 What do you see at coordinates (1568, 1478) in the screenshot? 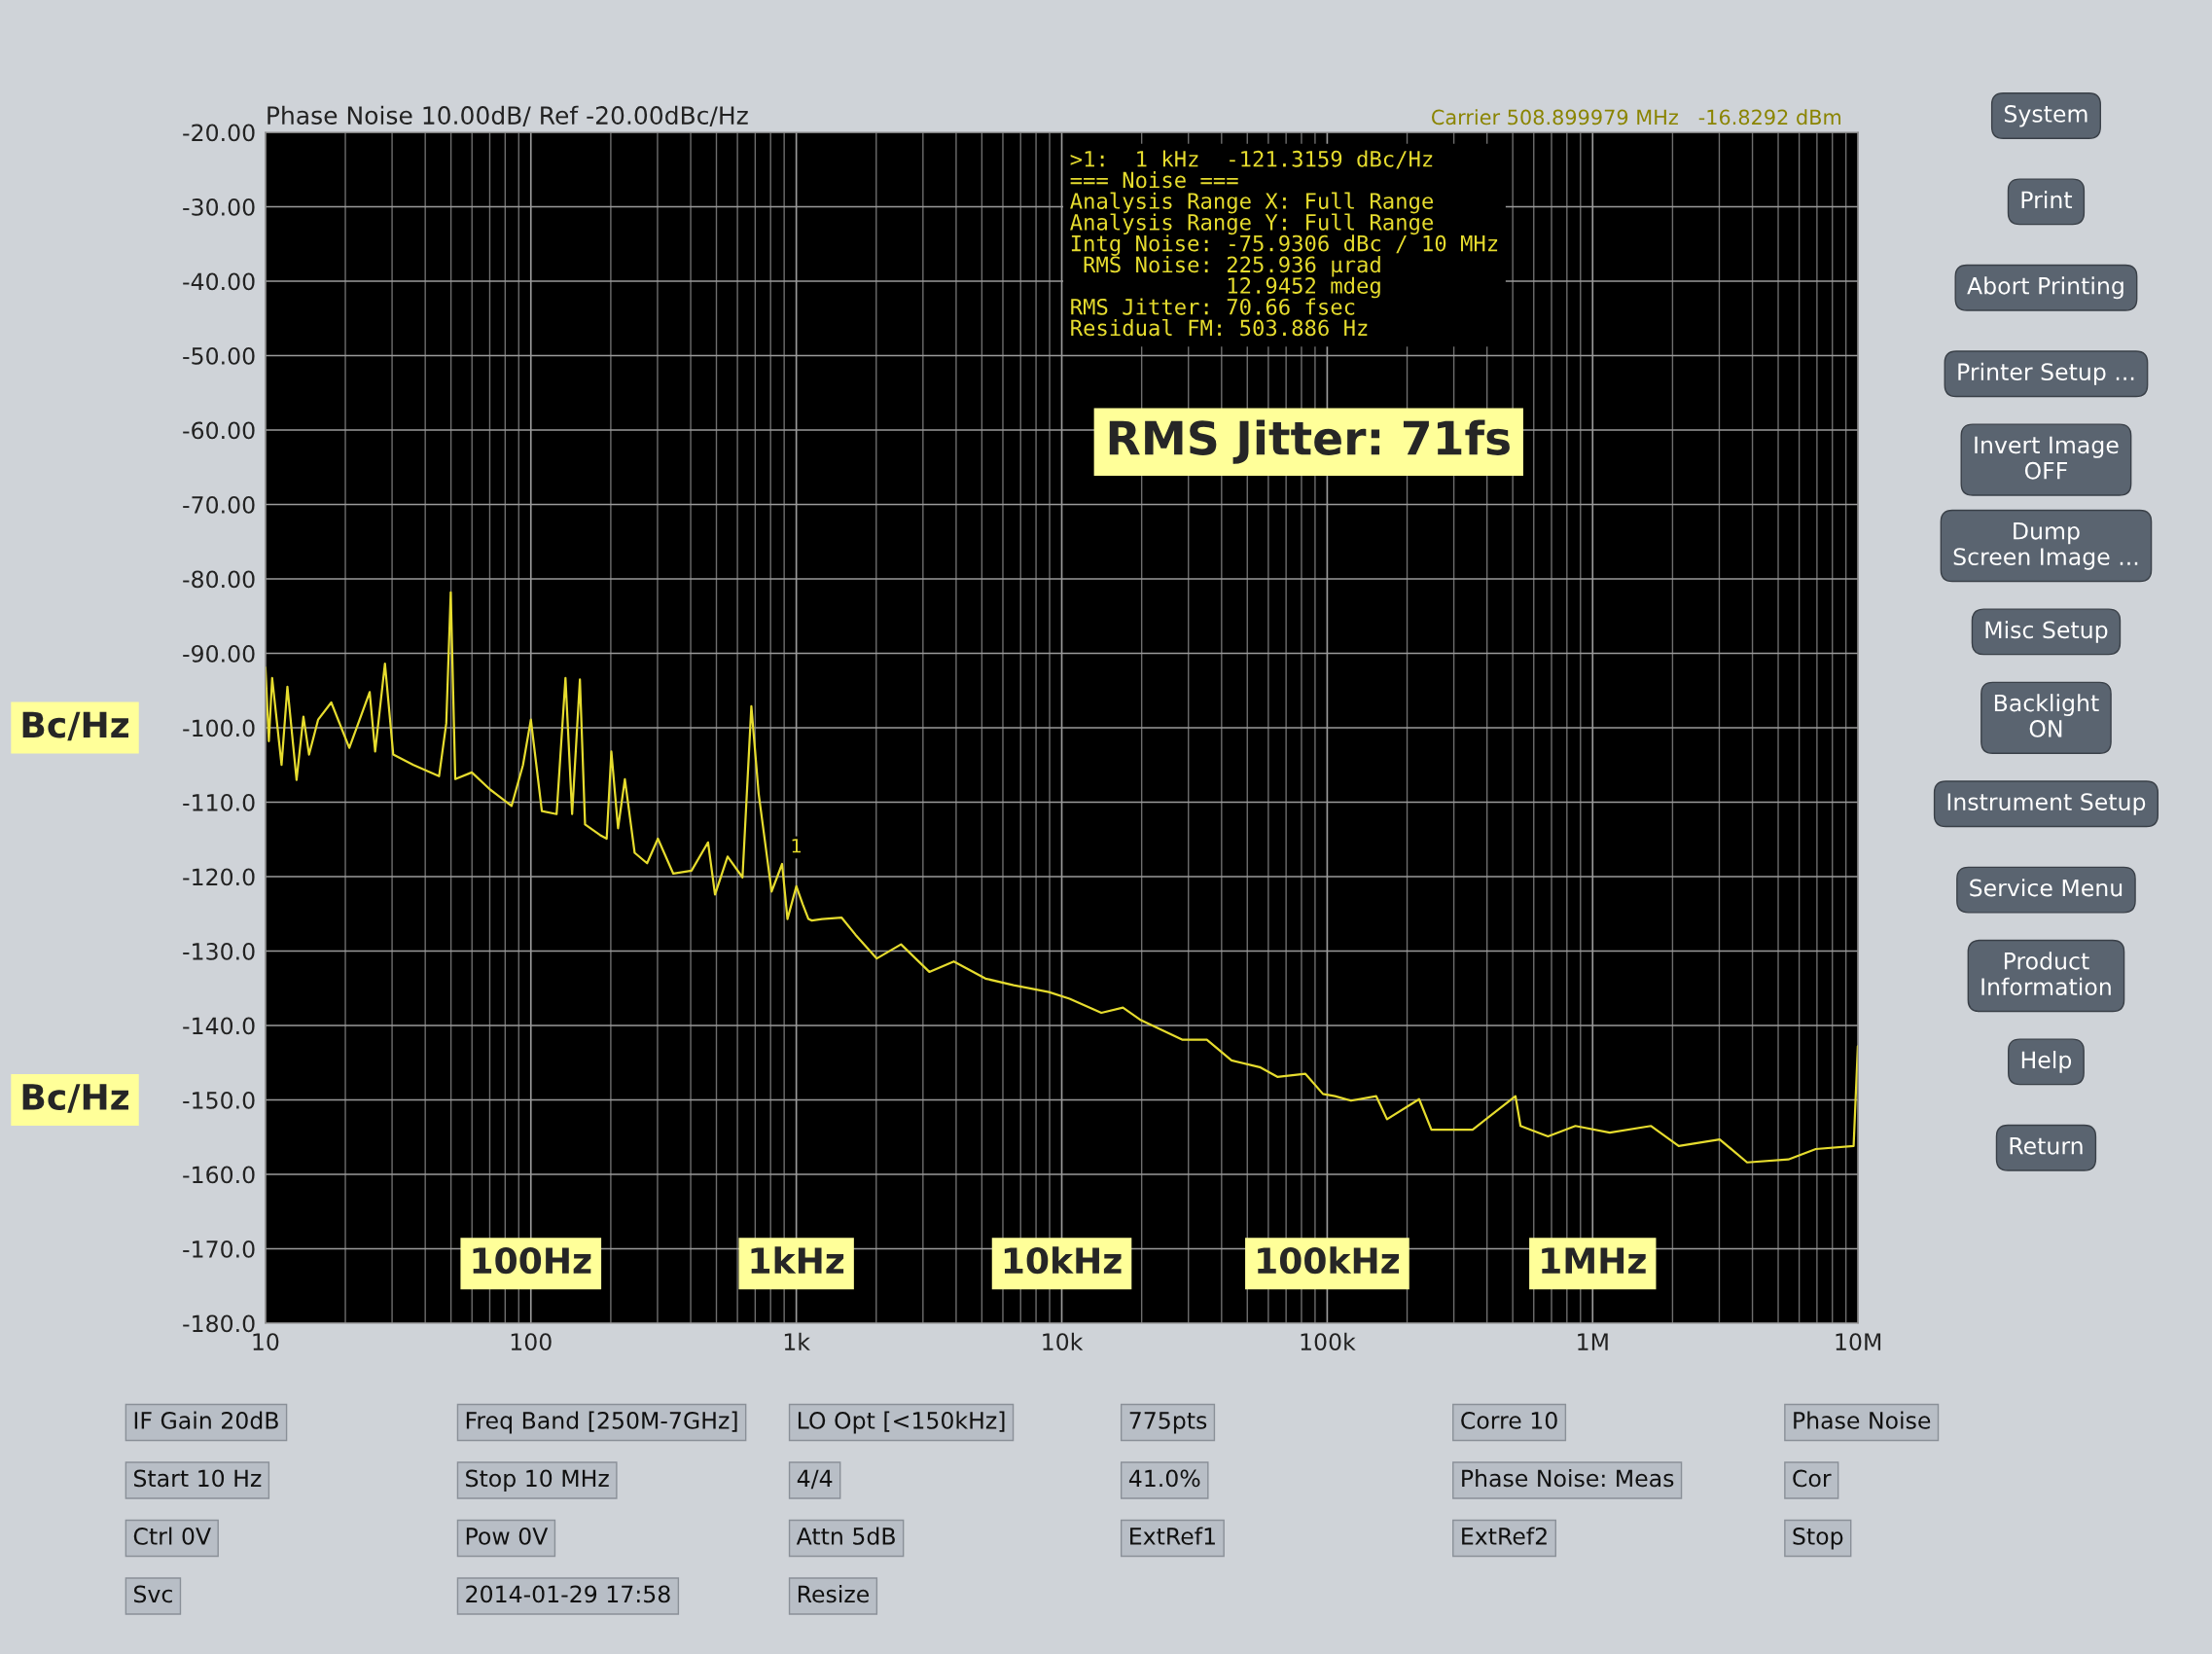
I see `text: Phase Noise: Meas` at bounding box center [1568, 1478].